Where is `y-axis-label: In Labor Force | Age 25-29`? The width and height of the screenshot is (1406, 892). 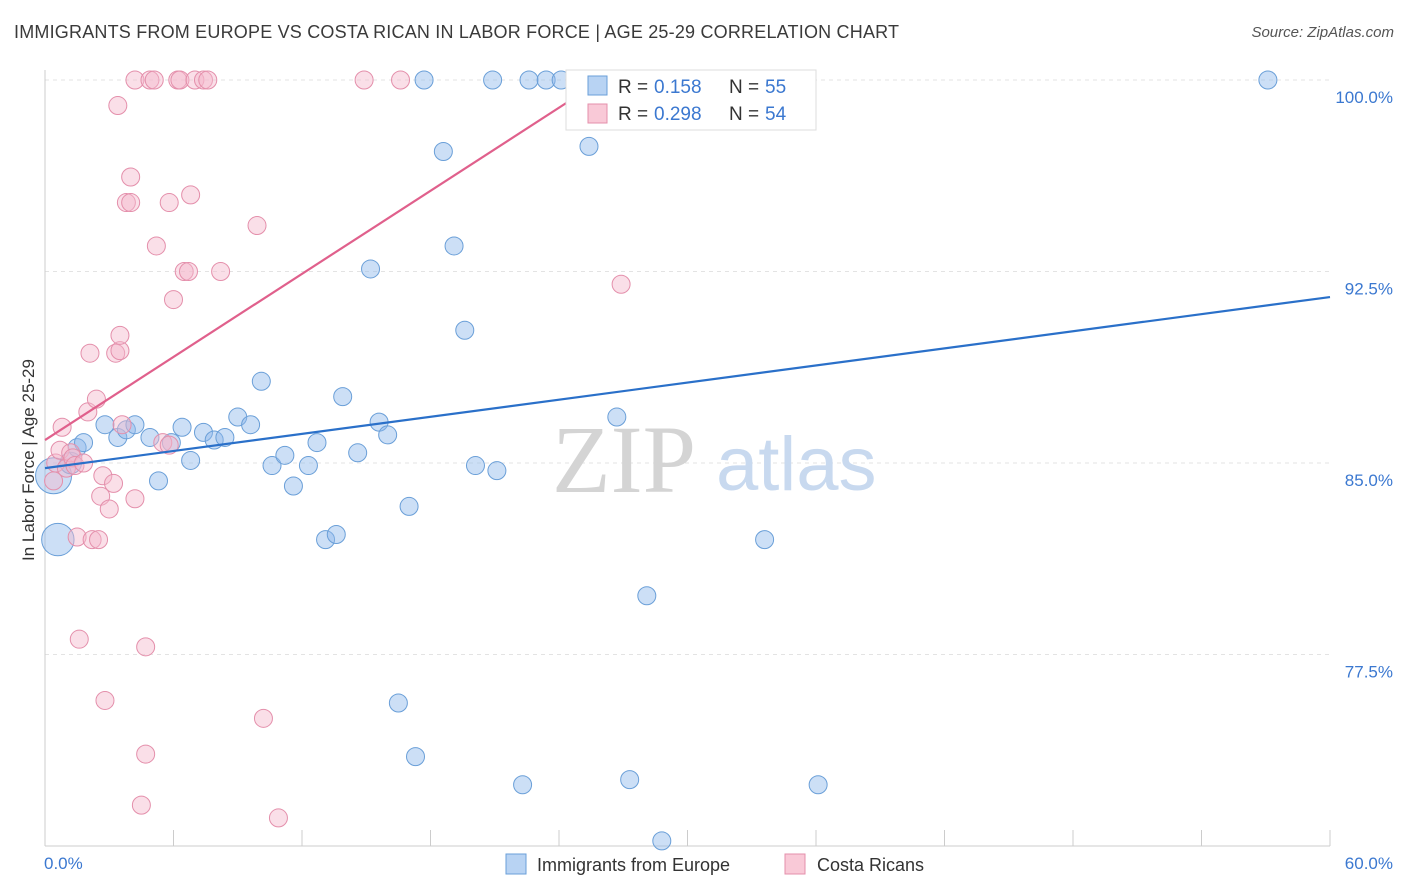 y-axis-label: In Labor Force | Age 25-29 is located at coordinates (28, 460).